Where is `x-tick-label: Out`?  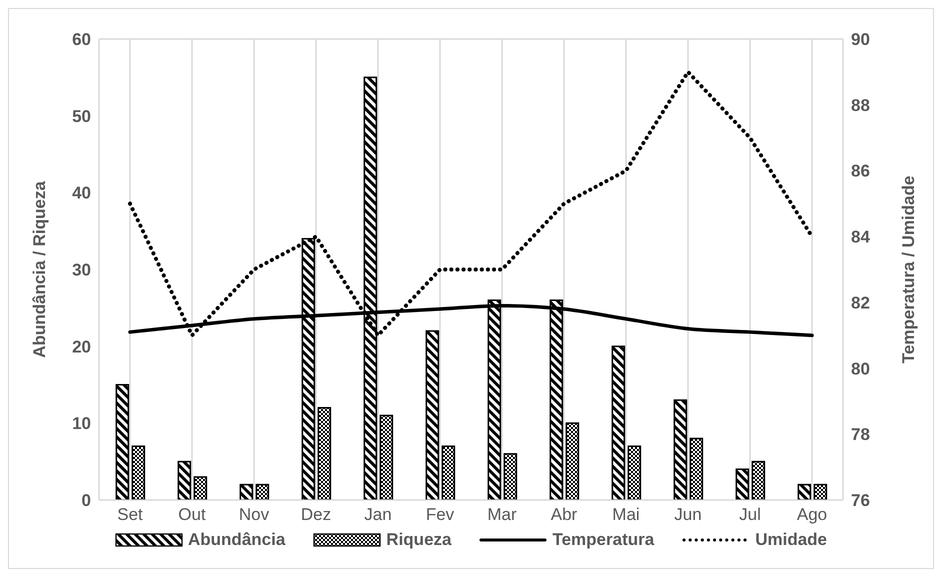
x-tick-label: Out is located at coordinates (192, 514).